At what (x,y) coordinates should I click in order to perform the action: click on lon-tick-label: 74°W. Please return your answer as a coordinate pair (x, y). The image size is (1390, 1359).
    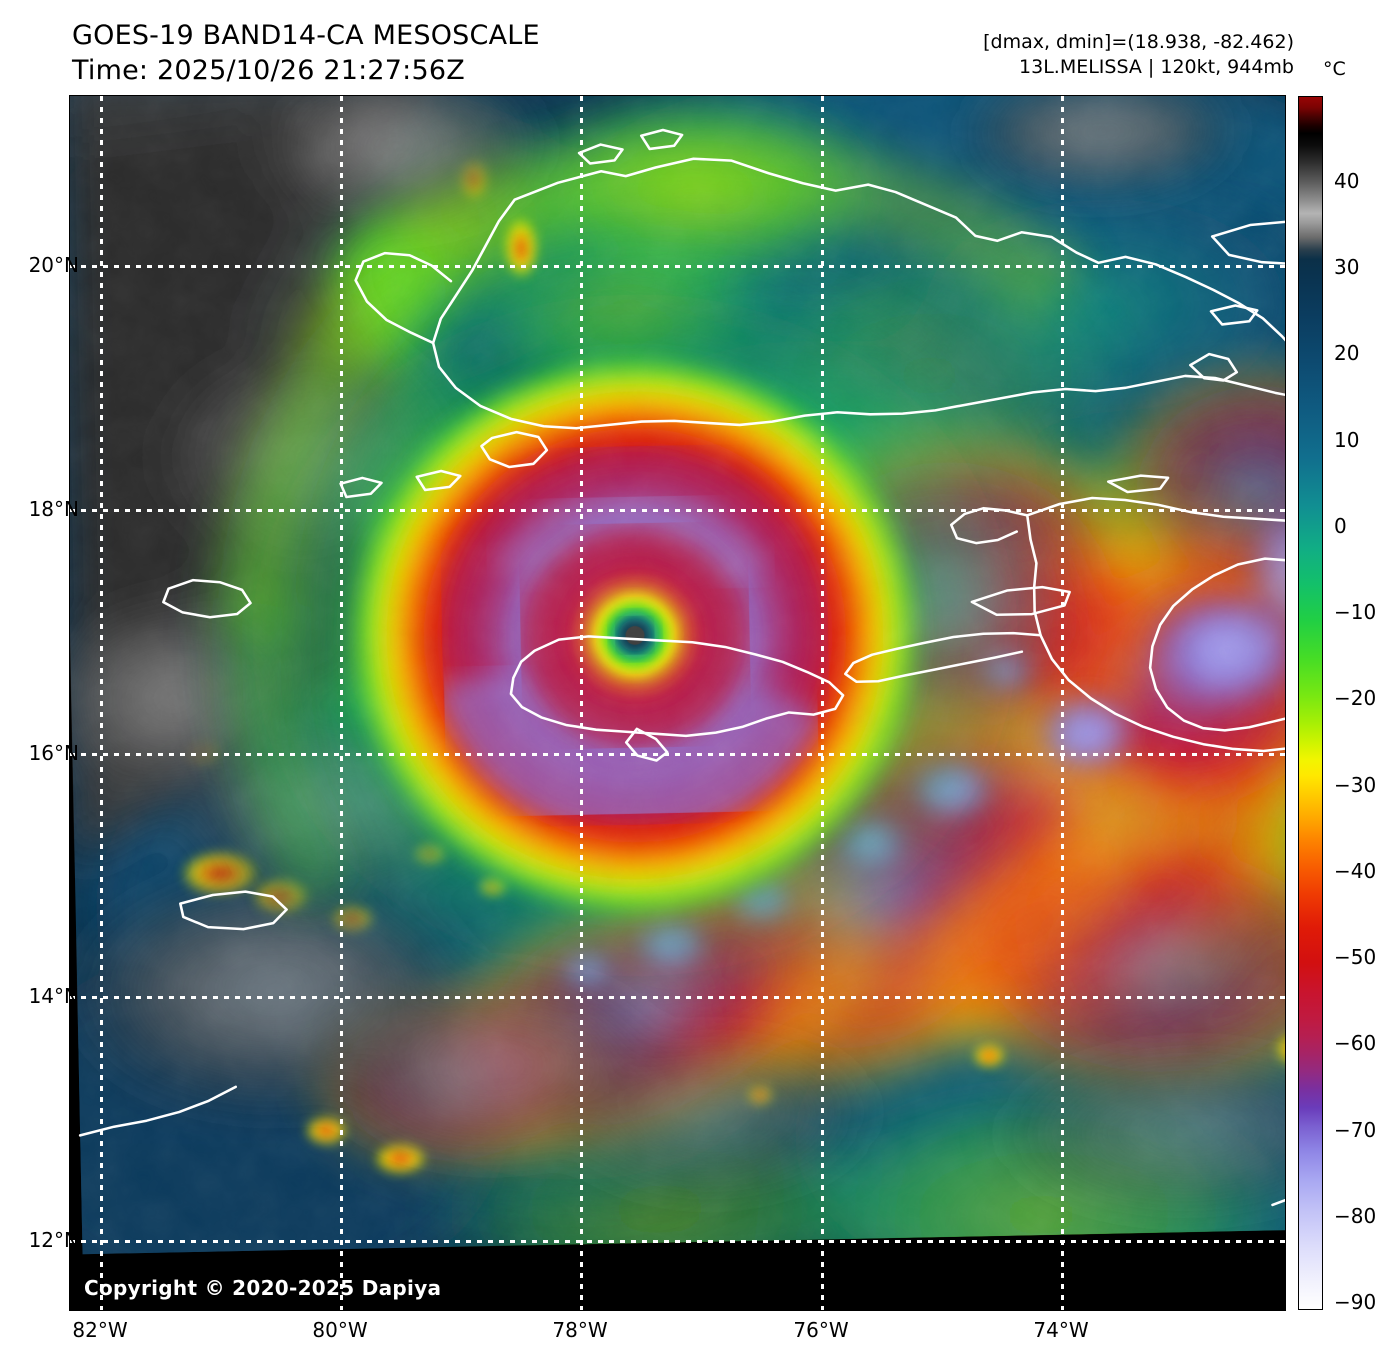
    Looking at the image, I should click on (1061, 1330).